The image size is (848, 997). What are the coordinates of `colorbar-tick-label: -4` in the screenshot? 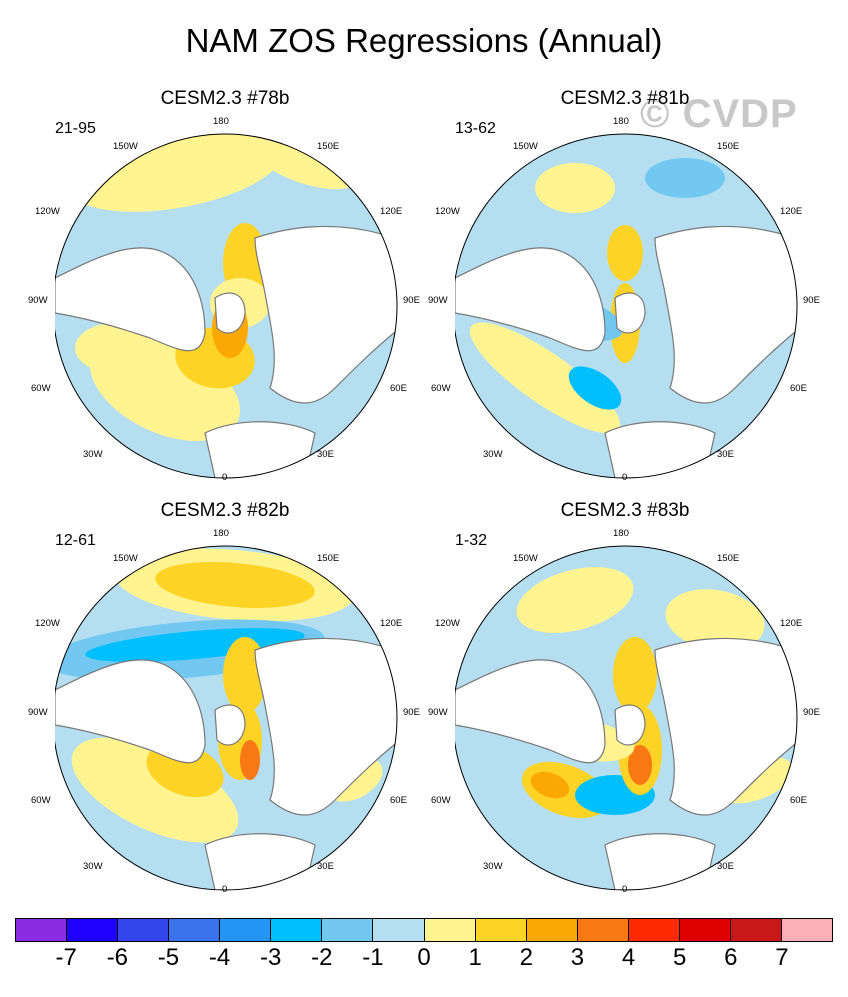 It's located at (219, 957).